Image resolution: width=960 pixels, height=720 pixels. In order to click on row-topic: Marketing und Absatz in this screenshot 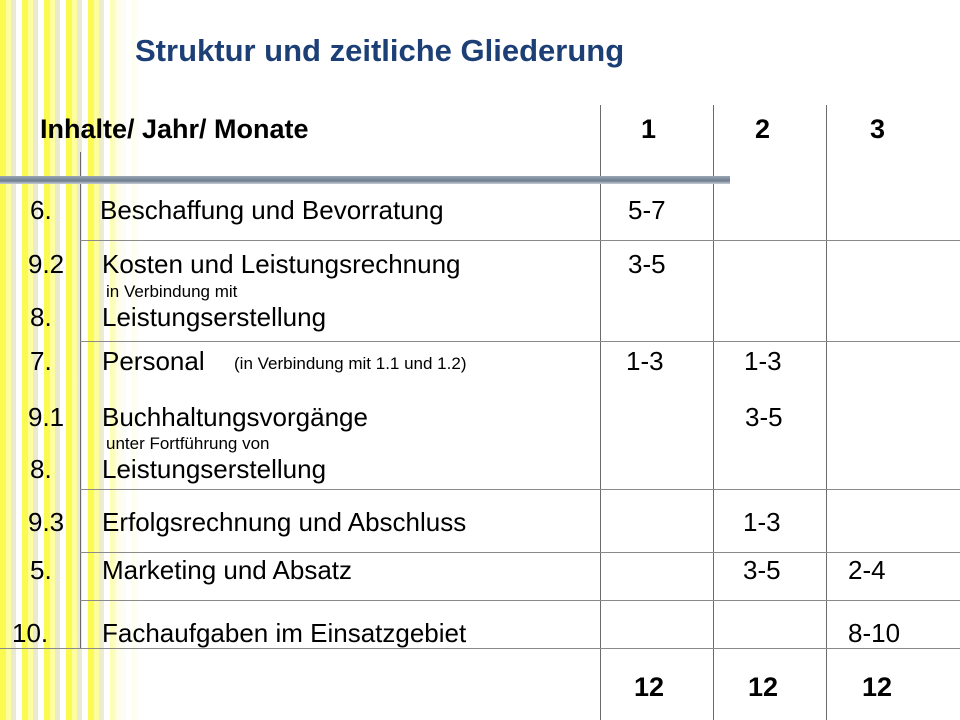, I will do `click(227, 570)`.